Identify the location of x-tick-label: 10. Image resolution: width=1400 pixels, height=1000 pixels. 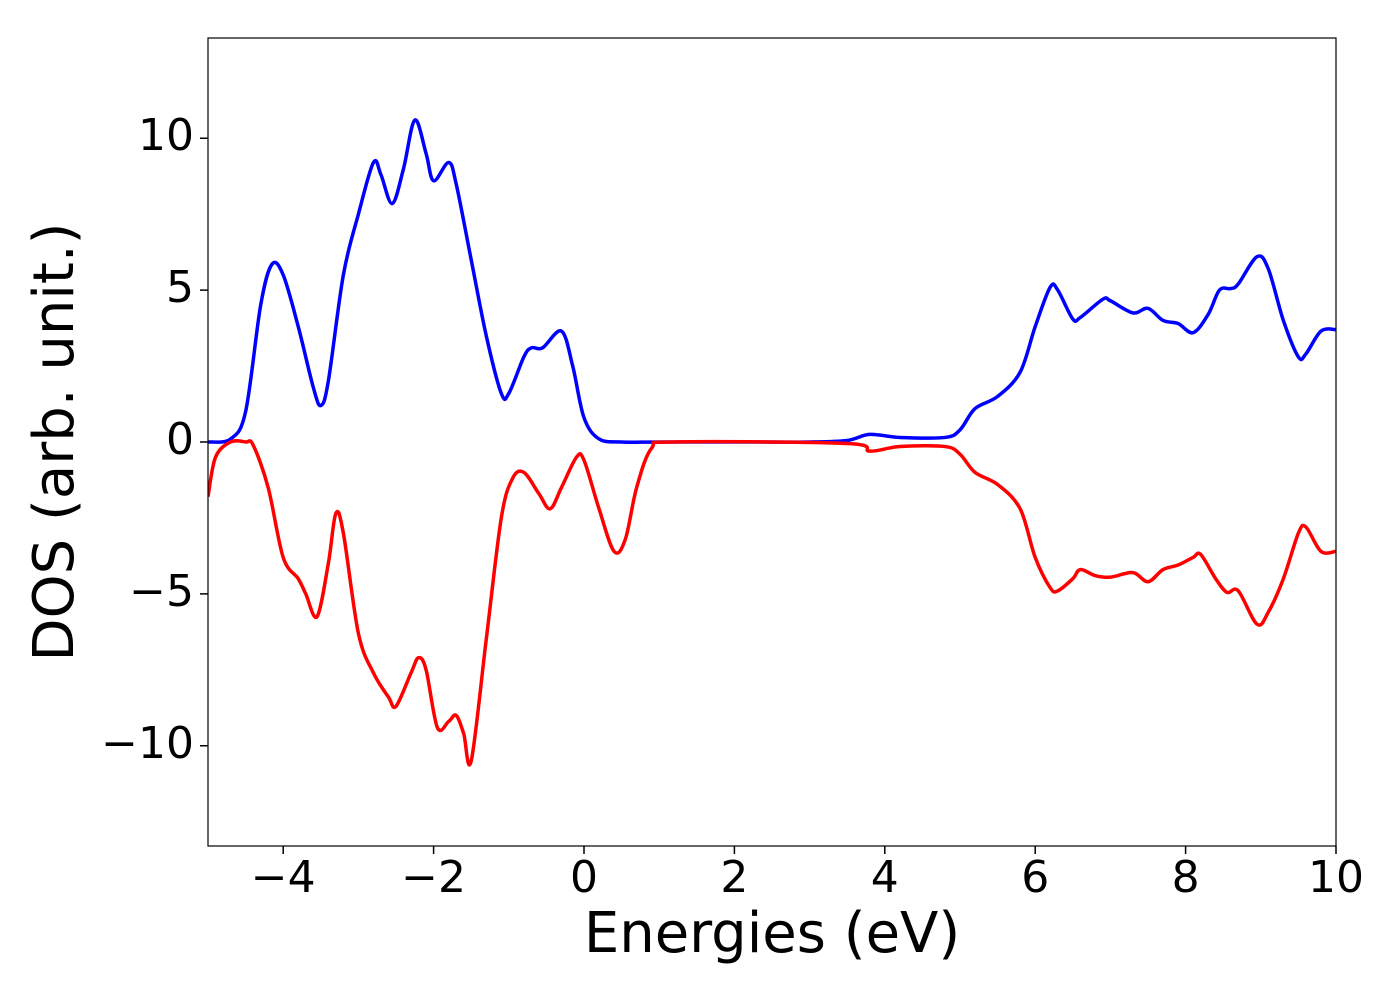
(1336, 877).